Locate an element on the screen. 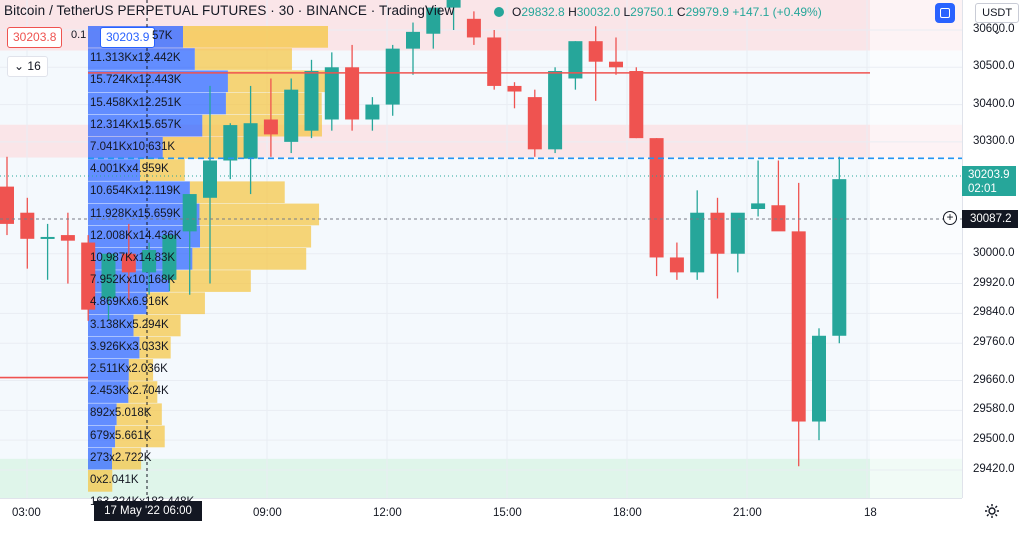 Image resolution: width=1024 pixels, height=533 pixels. market-open-status-icon is located at coordinates (499, 12).